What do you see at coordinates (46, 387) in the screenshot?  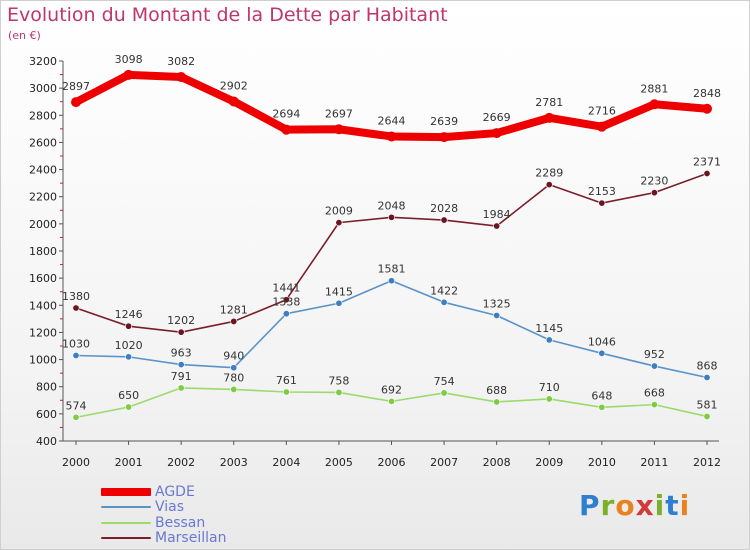 I see `y-tick-label: 800` at bounding box center [46, 387].